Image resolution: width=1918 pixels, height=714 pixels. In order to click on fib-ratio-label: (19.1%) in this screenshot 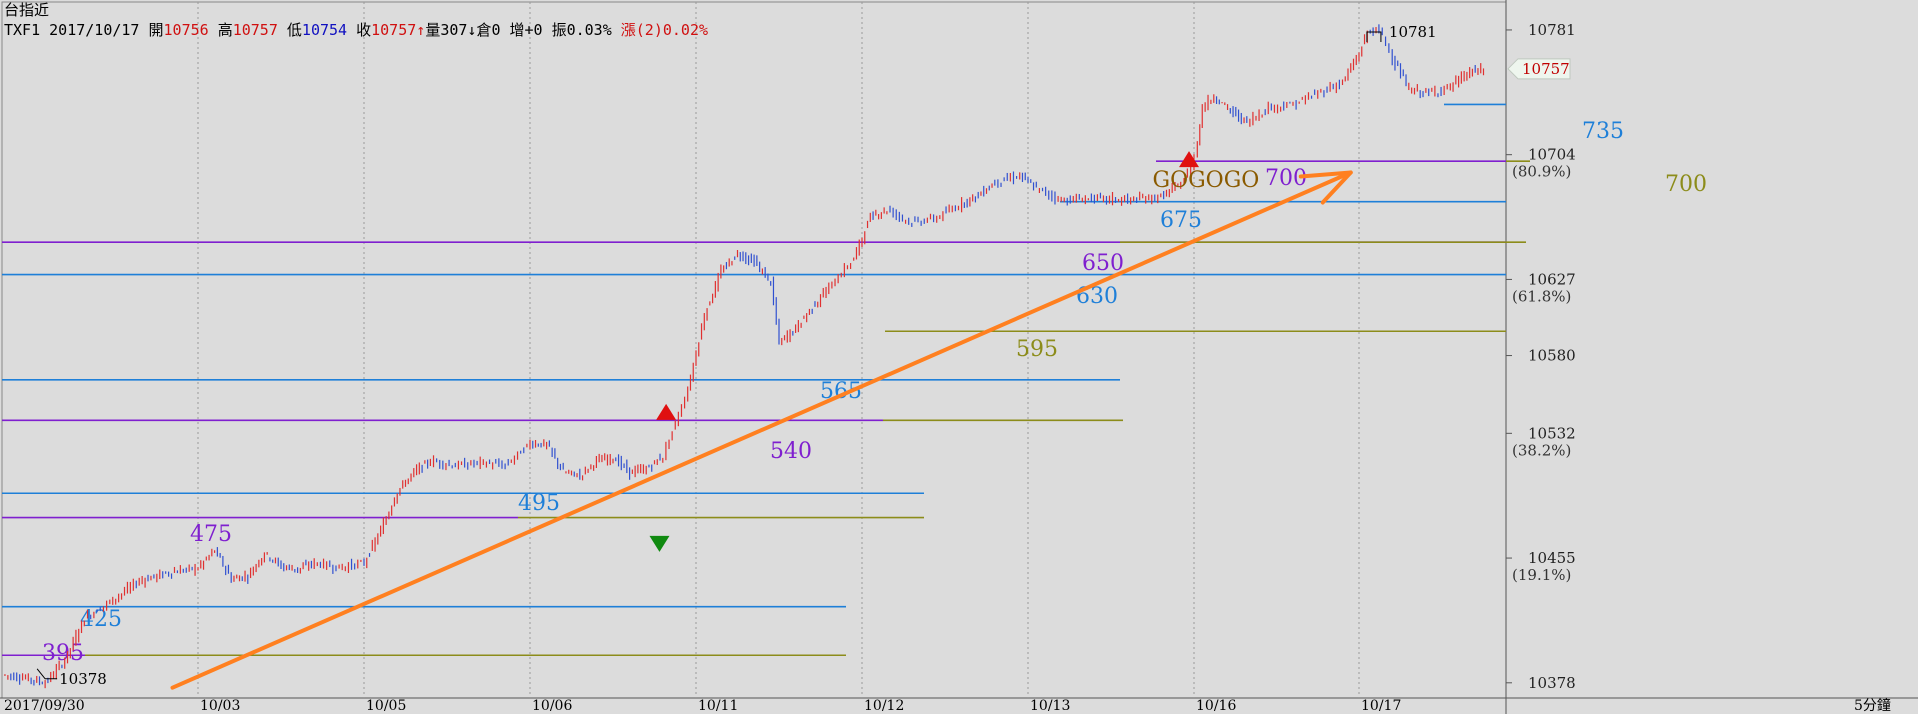, I will do `click(1541, 575)`.